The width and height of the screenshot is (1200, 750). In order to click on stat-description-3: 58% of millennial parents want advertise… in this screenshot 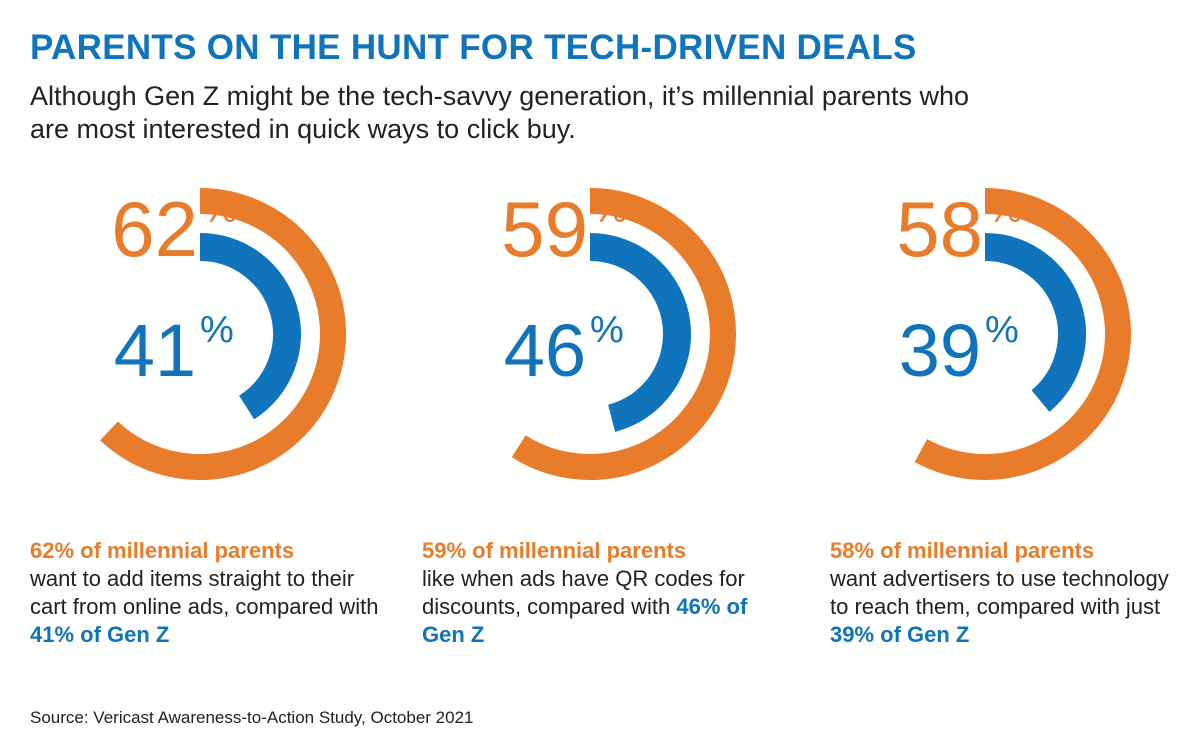, I will do `click(1010, 593)`.